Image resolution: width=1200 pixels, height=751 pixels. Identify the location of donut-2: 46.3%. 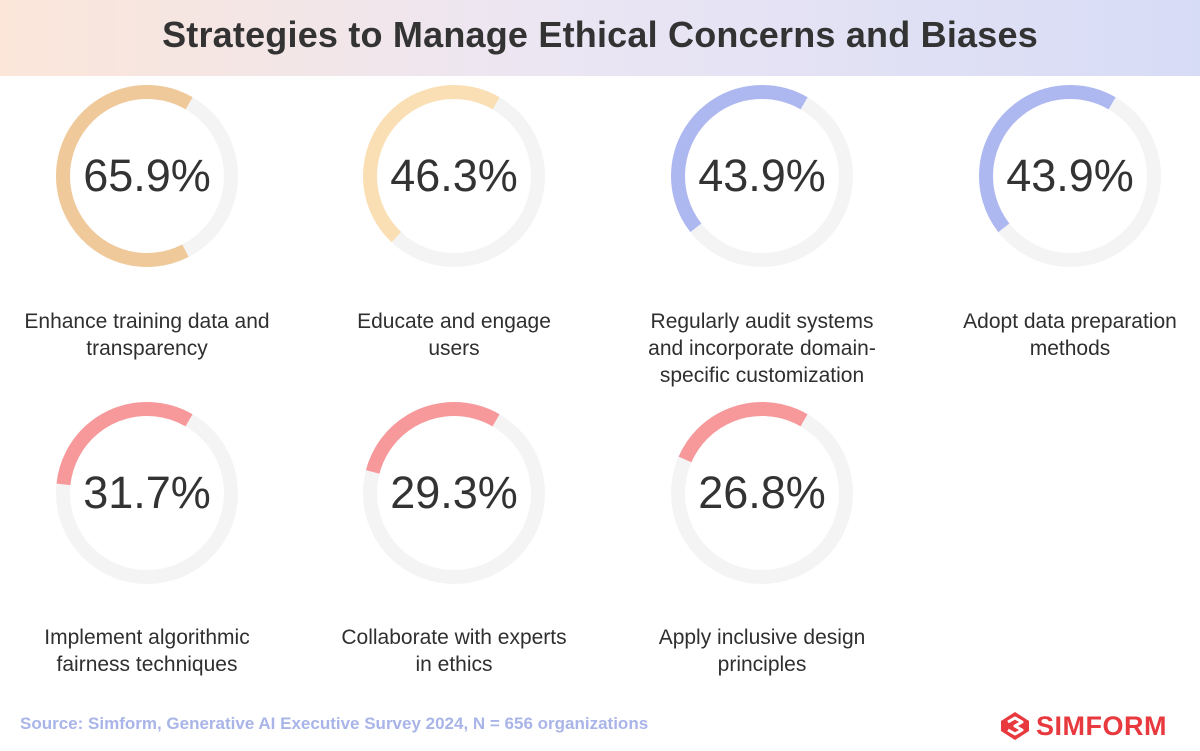
(454, 176).